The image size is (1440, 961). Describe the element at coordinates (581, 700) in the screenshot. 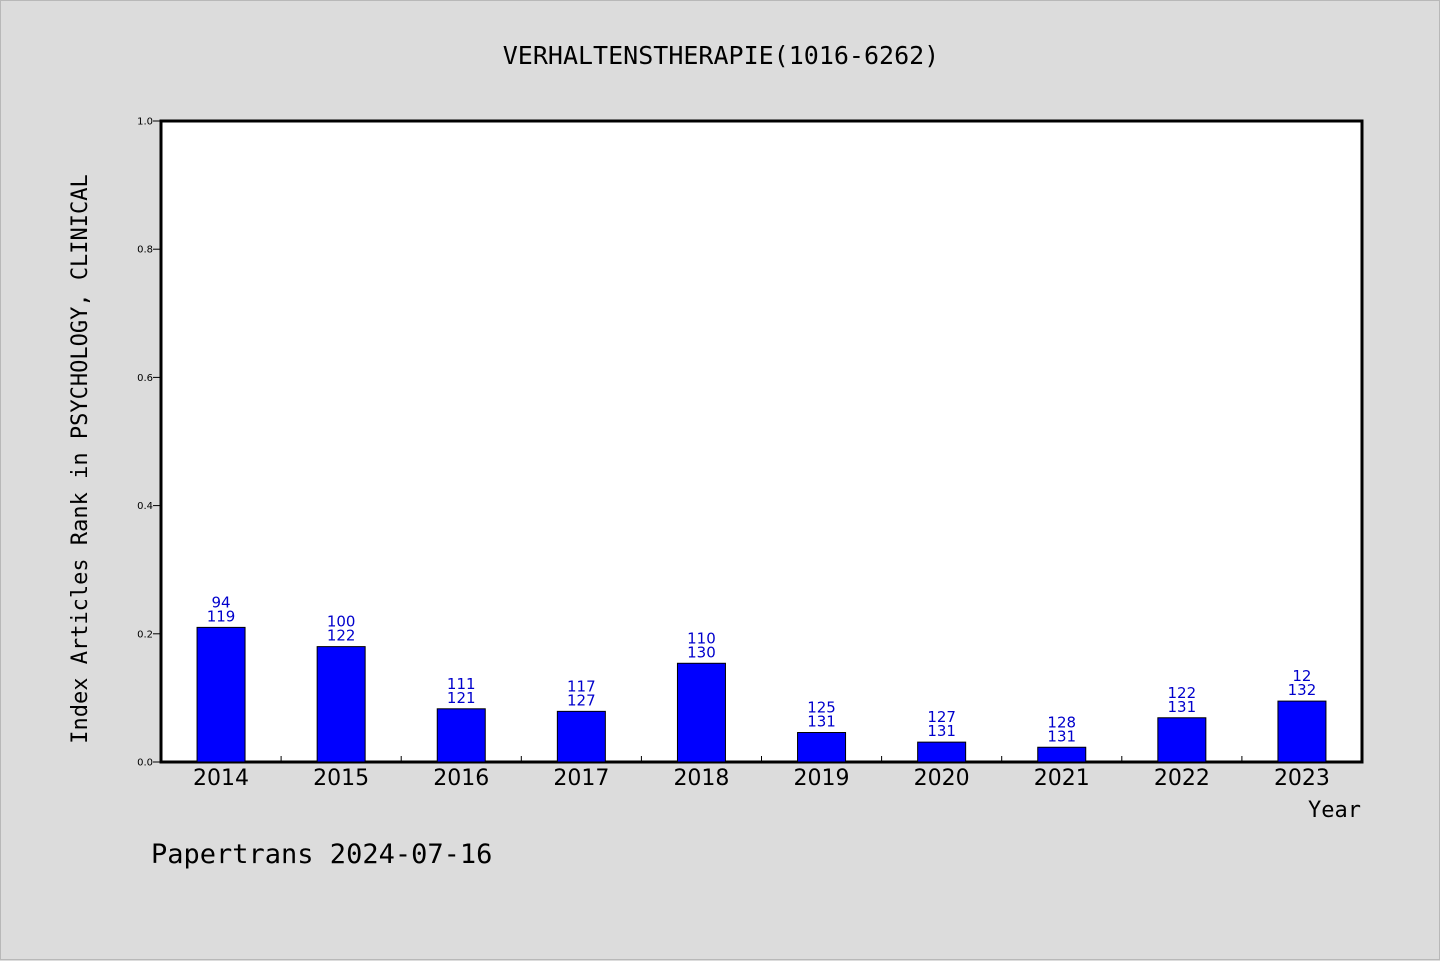

I see `bar-total-label: 127` at that location.